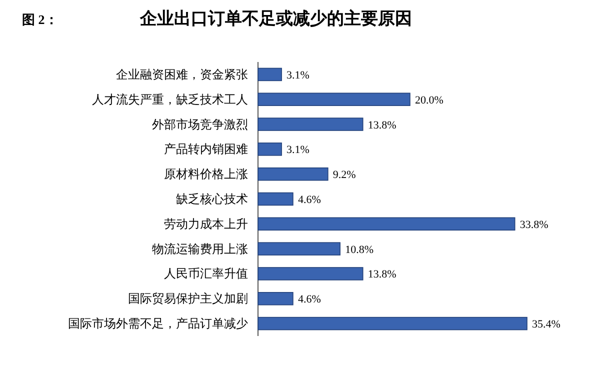 The height and width of the screenshot is (372, 597). Describe the element at coordinates (429, 100) in the screenshot. I see `data-label: 20.0%` at that location.